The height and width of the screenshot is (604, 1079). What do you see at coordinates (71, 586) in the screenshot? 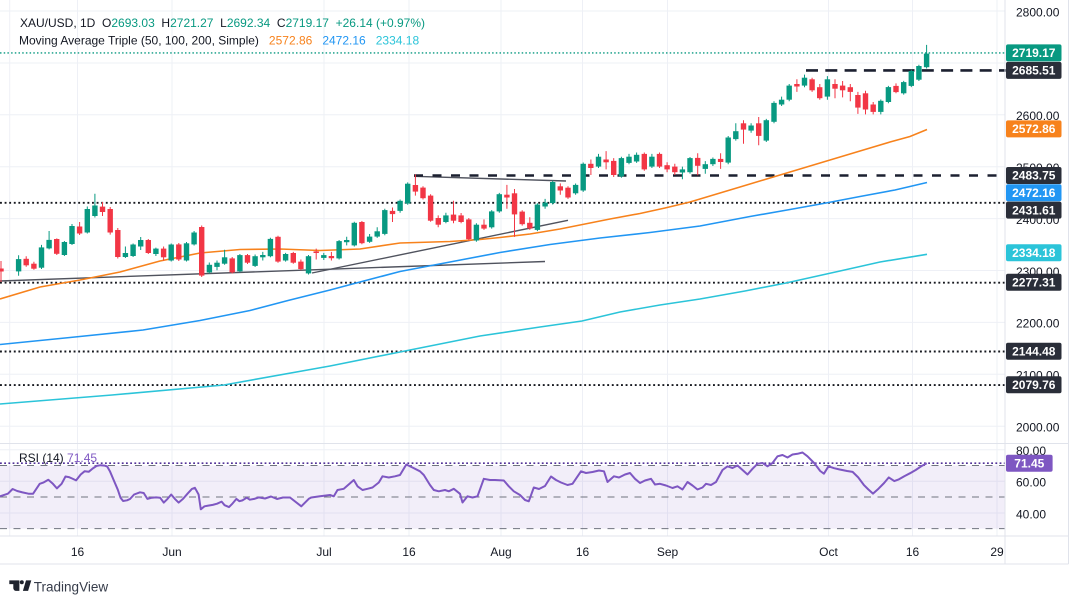
I see `svg-text: TradingView` at bounding box center [71, 586].